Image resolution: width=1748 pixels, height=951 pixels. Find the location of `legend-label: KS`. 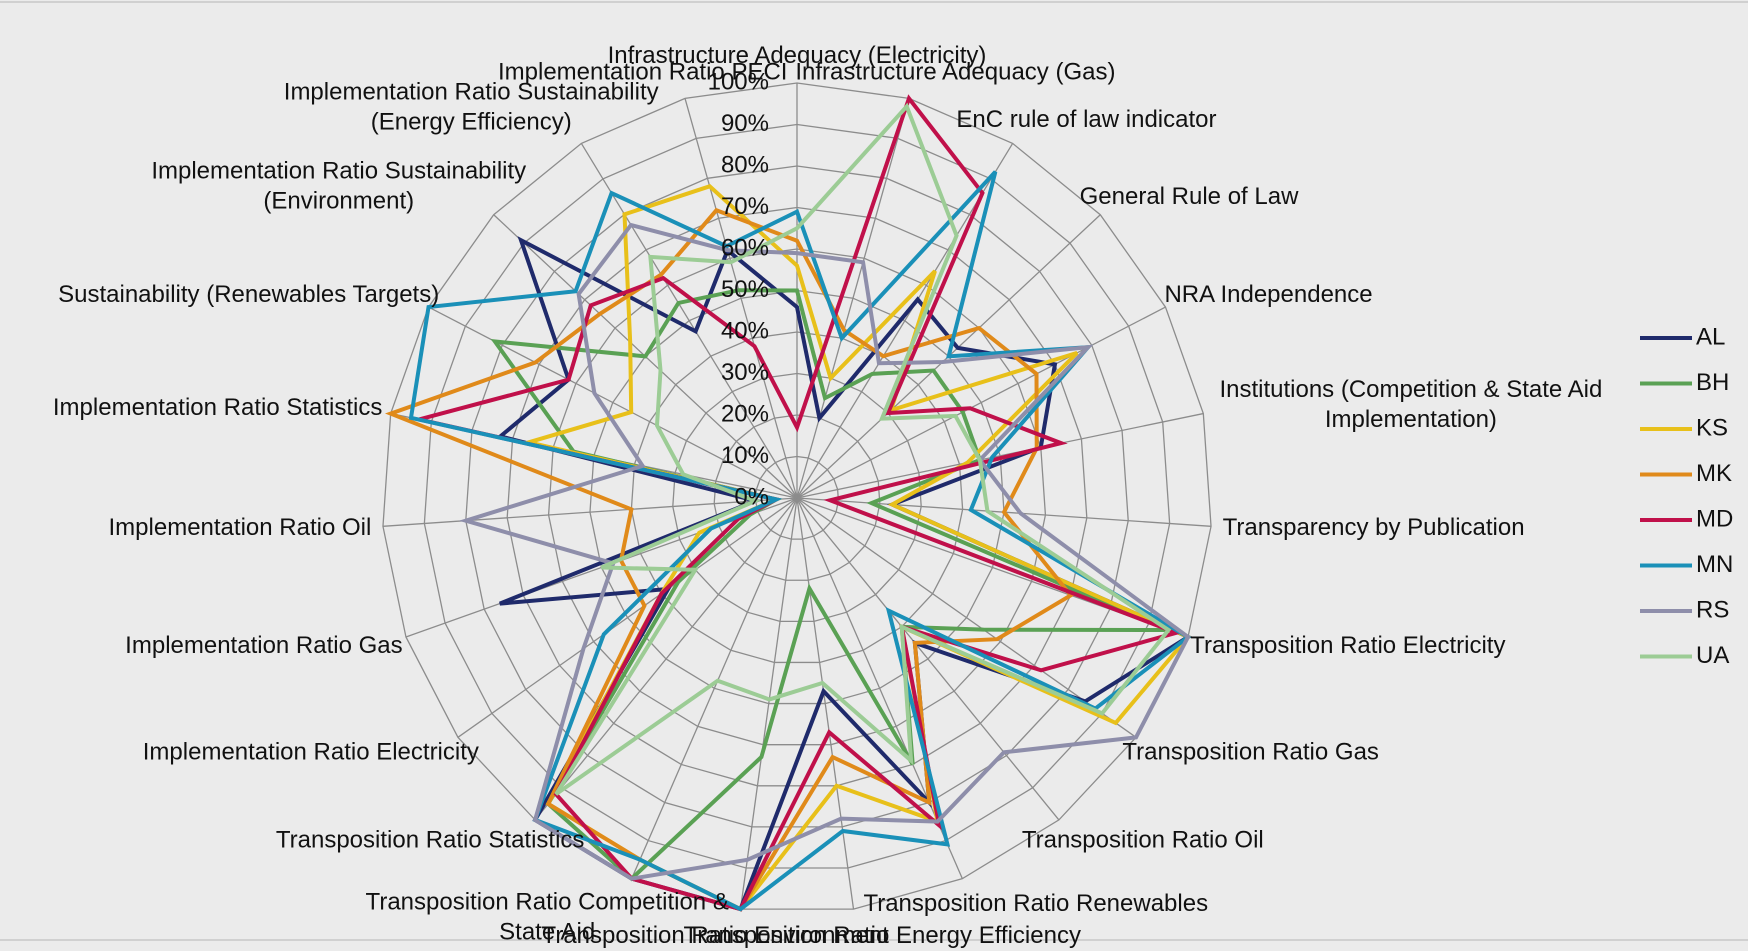

legend-label: KS is located at coordinates (1712, 427).